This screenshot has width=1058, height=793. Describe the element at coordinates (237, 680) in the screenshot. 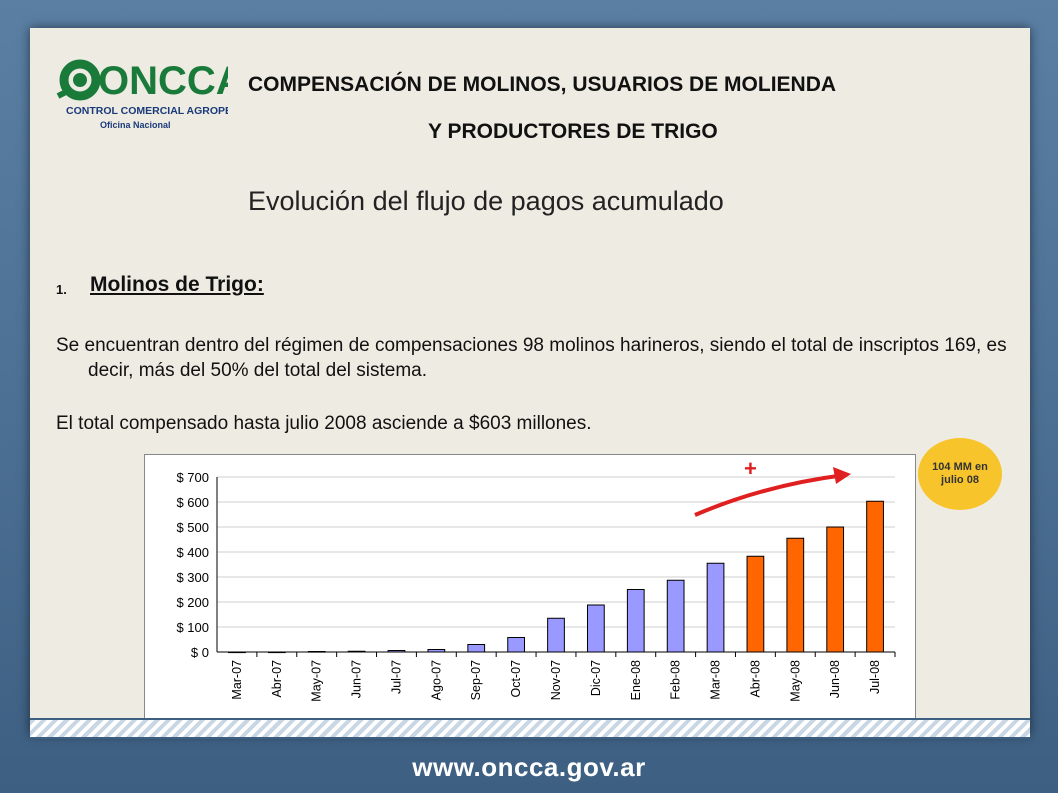

I see `x-tick-label: Mar-07` at that location.